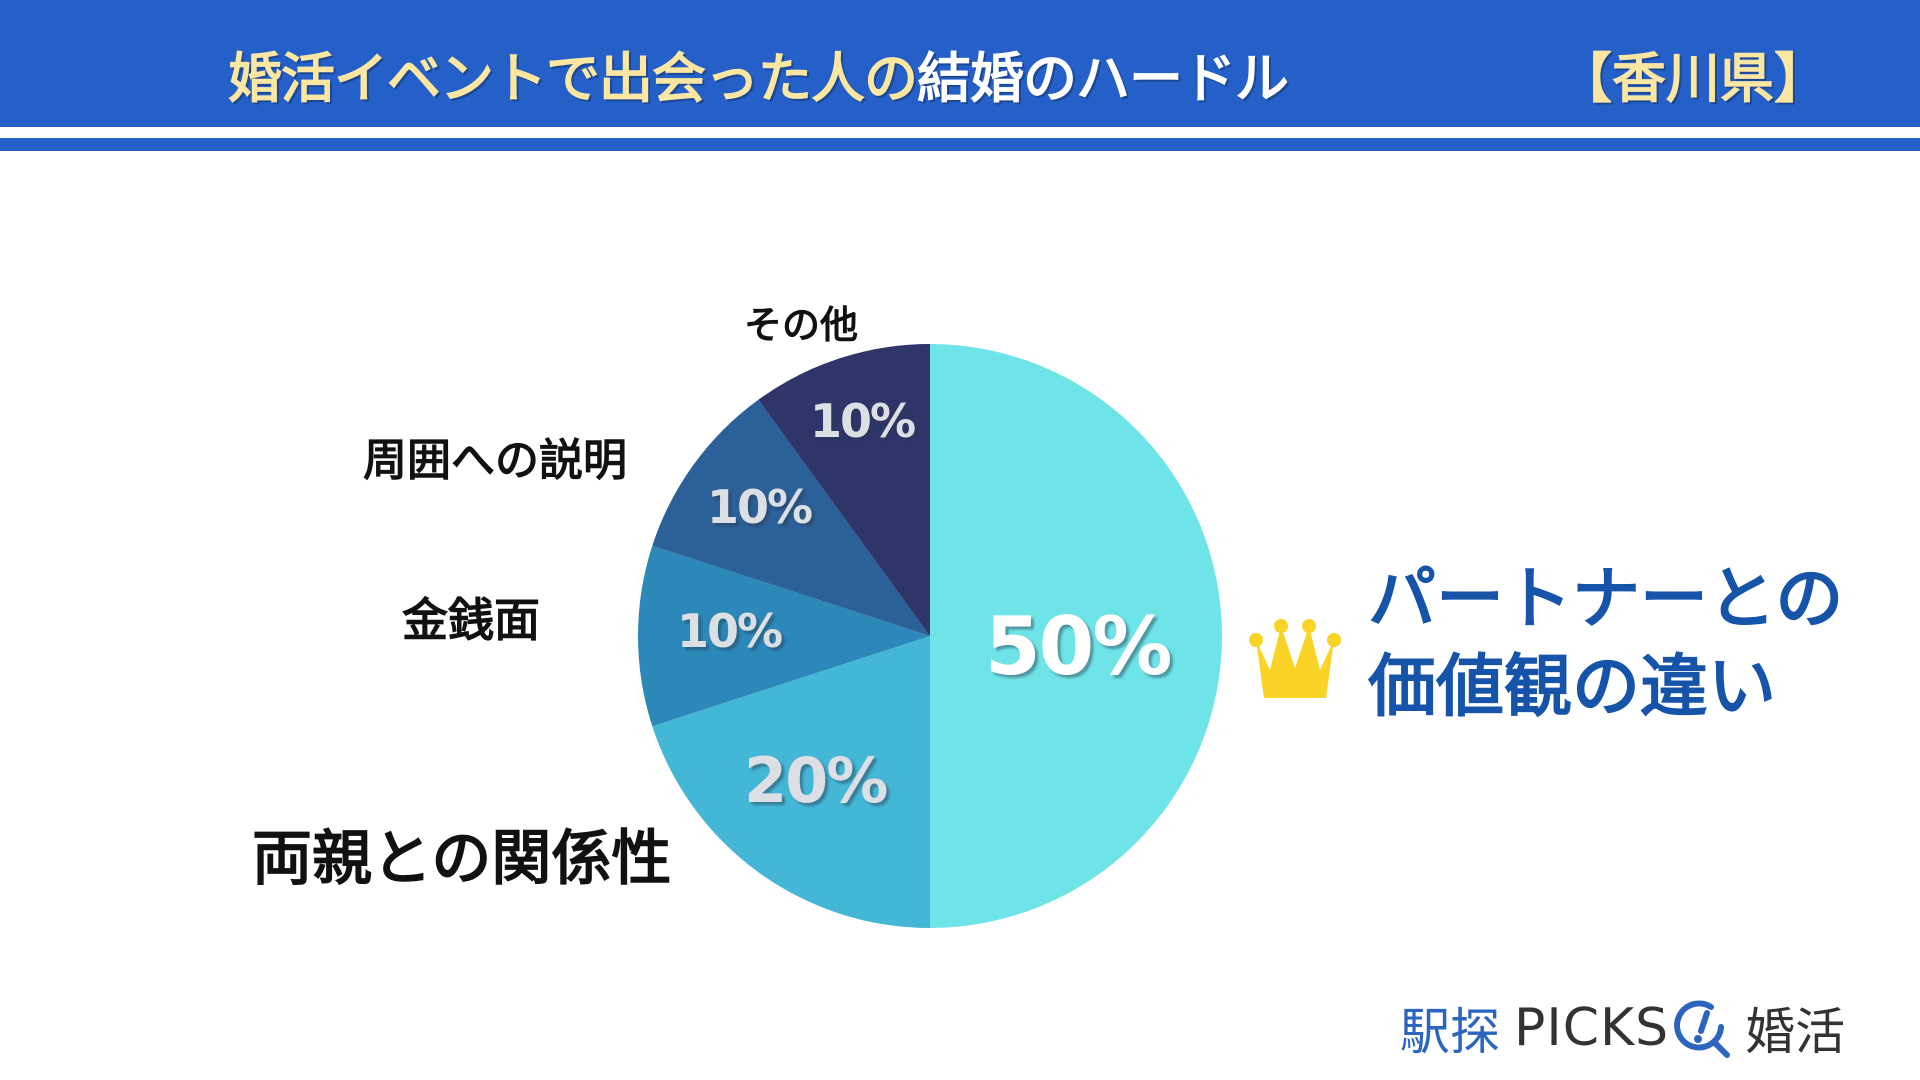 This screenshot has width=1920, height=1080. Describe the element at coordinates (471, 620) in the screenshot. I see `category-label-money: 金銭面` at that location.